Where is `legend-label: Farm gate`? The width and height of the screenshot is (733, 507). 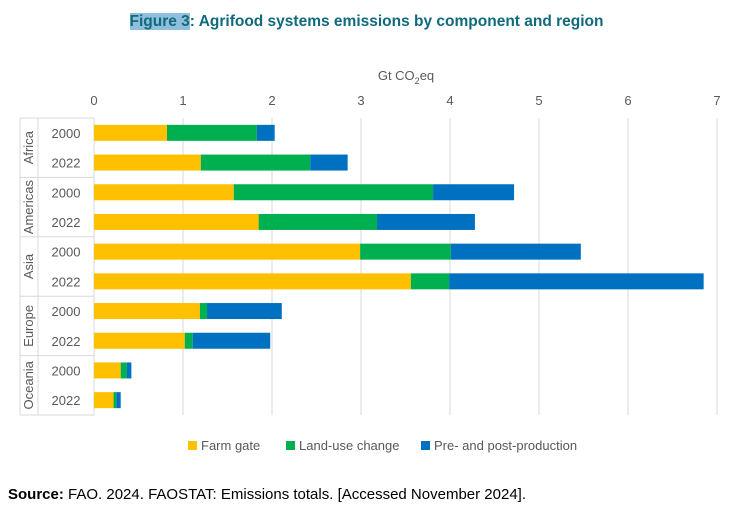 legend-label: Farm gate is located at coordinates (230, 445).